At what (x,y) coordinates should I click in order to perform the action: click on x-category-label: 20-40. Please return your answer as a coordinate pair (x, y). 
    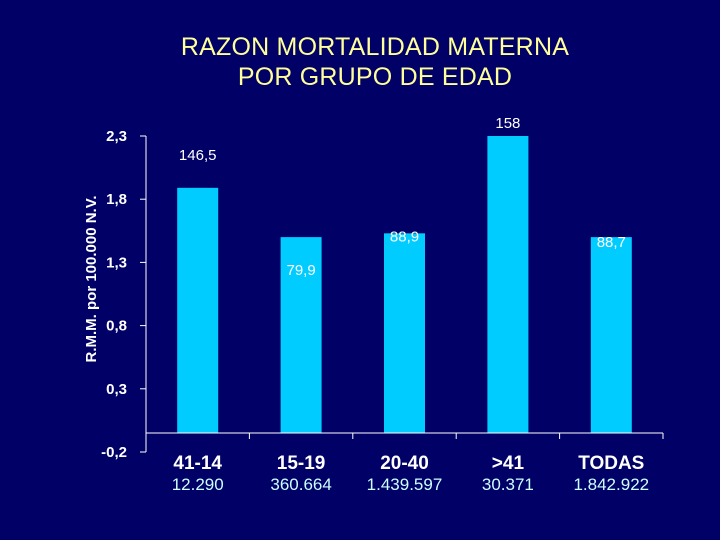
    Looking at the image, I should click on (404, 463).